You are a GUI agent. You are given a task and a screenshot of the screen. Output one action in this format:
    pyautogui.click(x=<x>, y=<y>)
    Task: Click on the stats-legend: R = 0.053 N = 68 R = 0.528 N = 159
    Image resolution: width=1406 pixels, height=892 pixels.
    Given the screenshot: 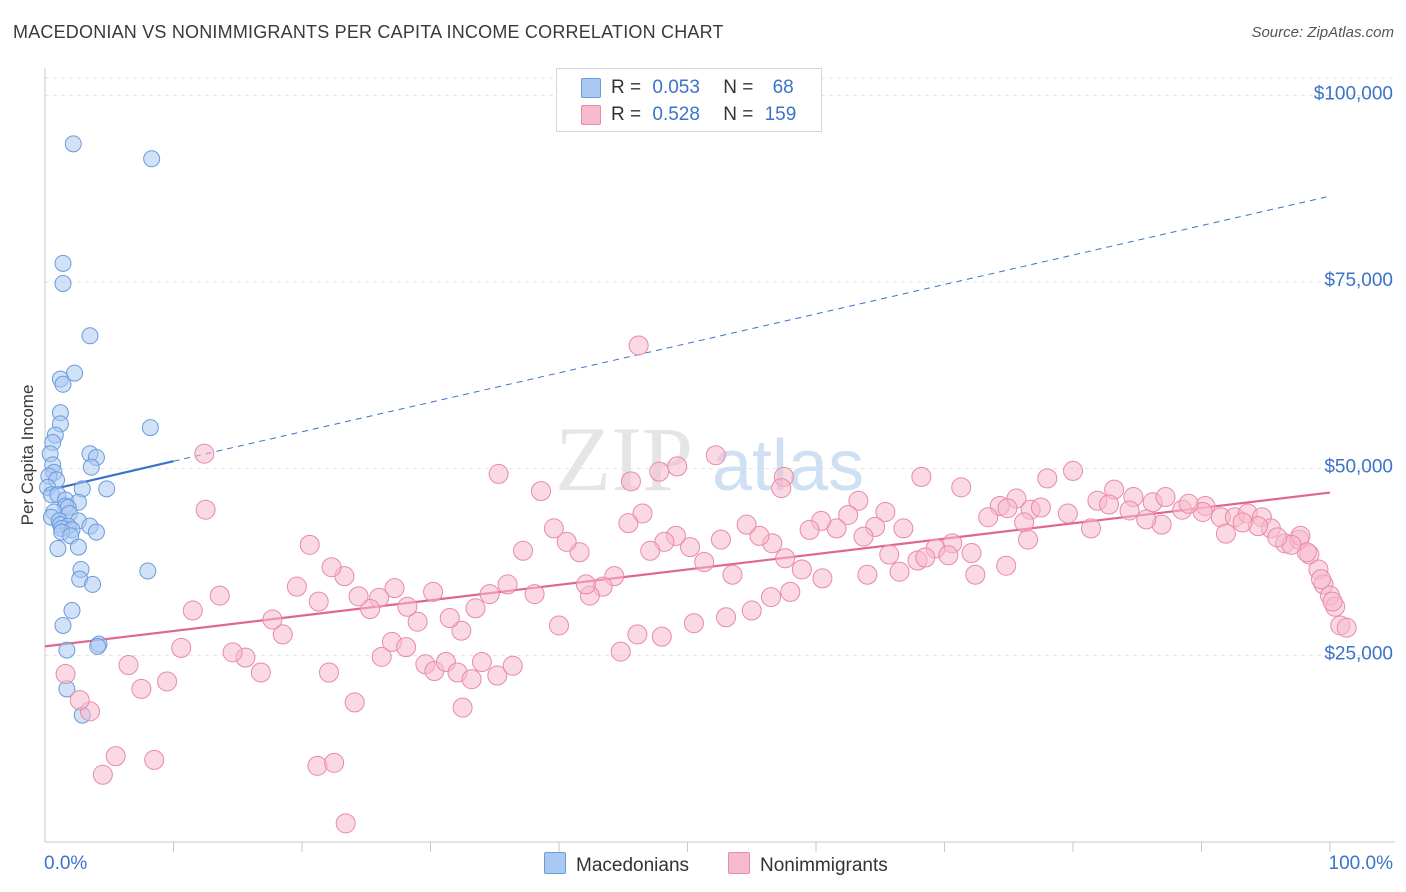 What is the action you would take?
    pyautogui.click(x=689, y=100)
    